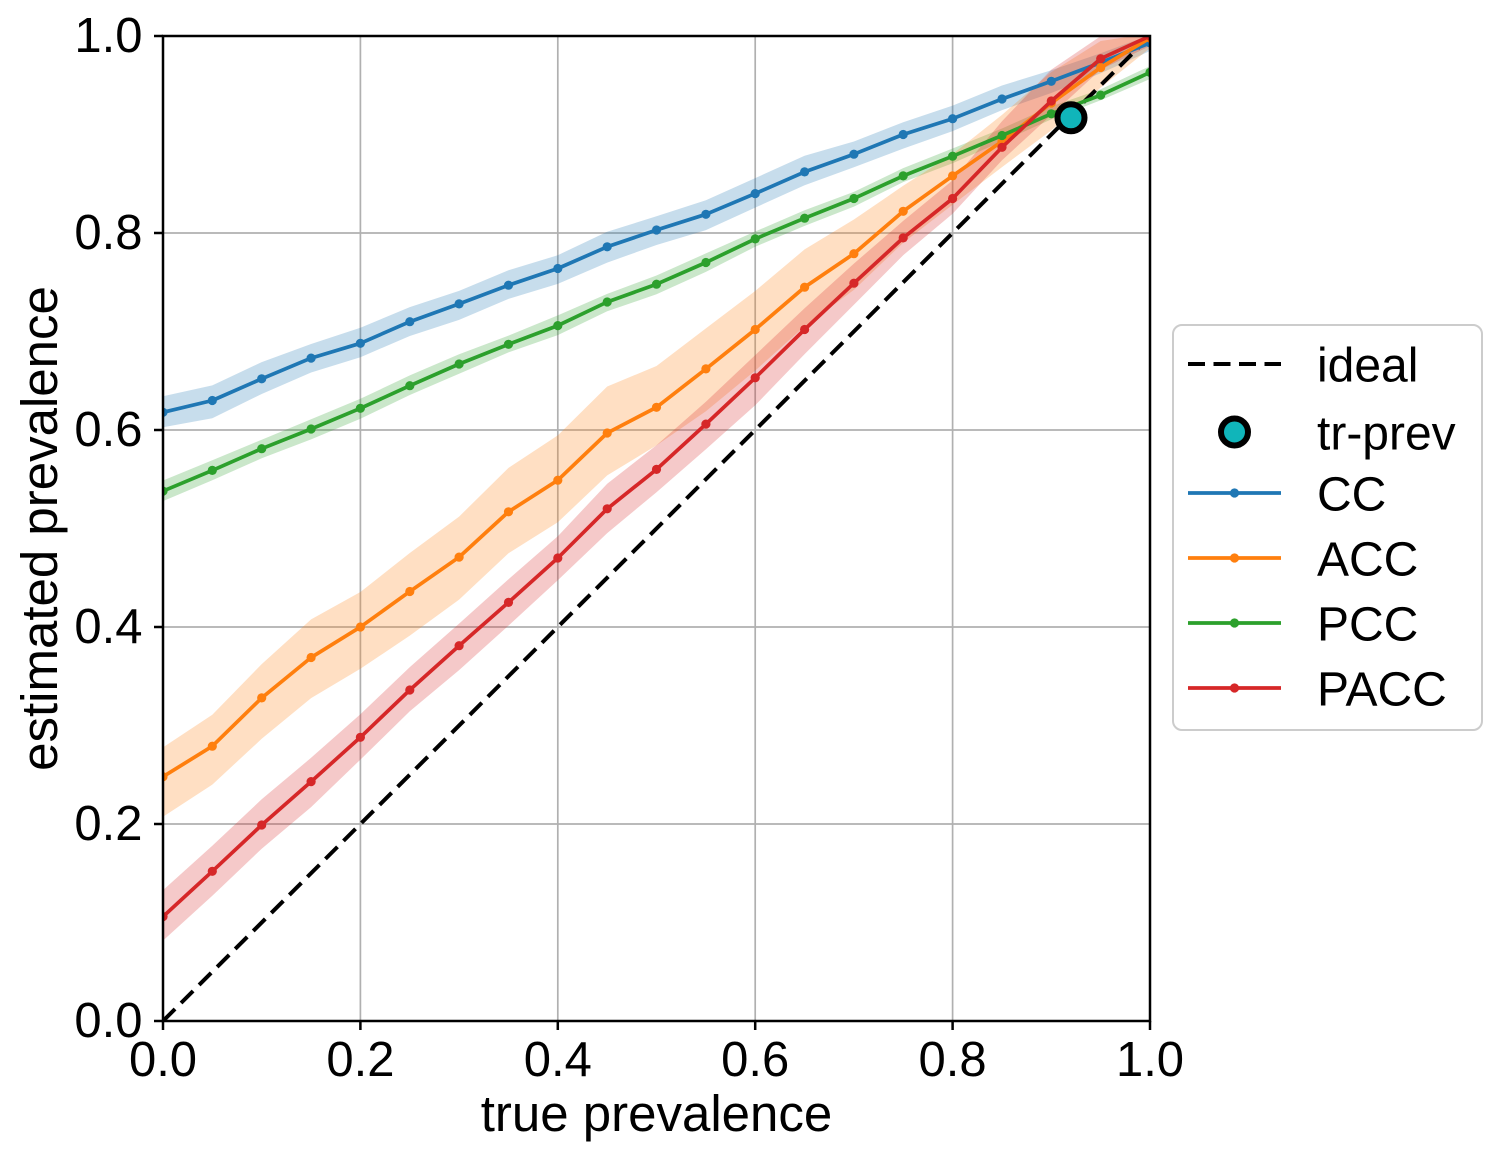  Describe the element at coordinates (657, 1113) in the screenshot. I see `svg-text: true prevalence` at that location.